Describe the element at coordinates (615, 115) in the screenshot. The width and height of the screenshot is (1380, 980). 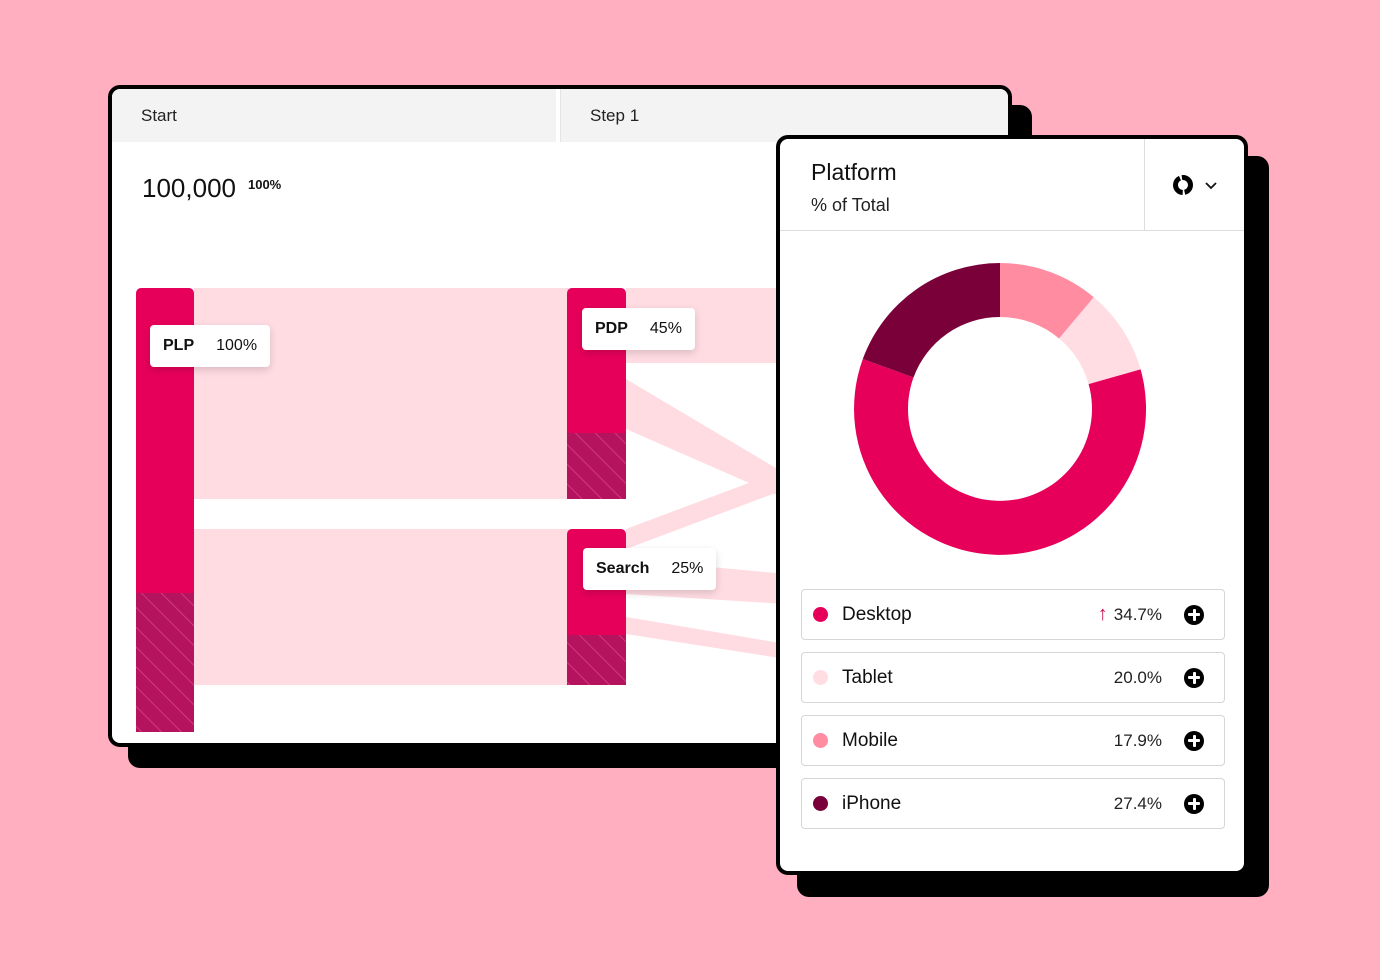
I see `column-label: Step 1` at that location.